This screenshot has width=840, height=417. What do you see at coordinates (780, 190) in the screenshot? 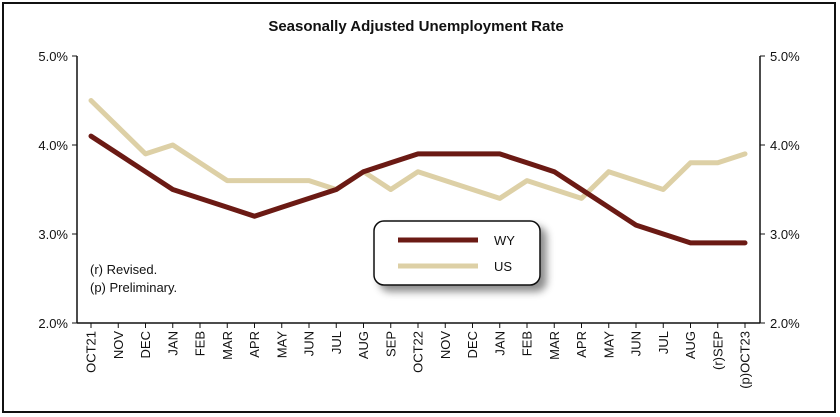
I see `y-ticks-right: 2.0% 3.0% 4.0% 5.0%` at bounding box center [780, 190].